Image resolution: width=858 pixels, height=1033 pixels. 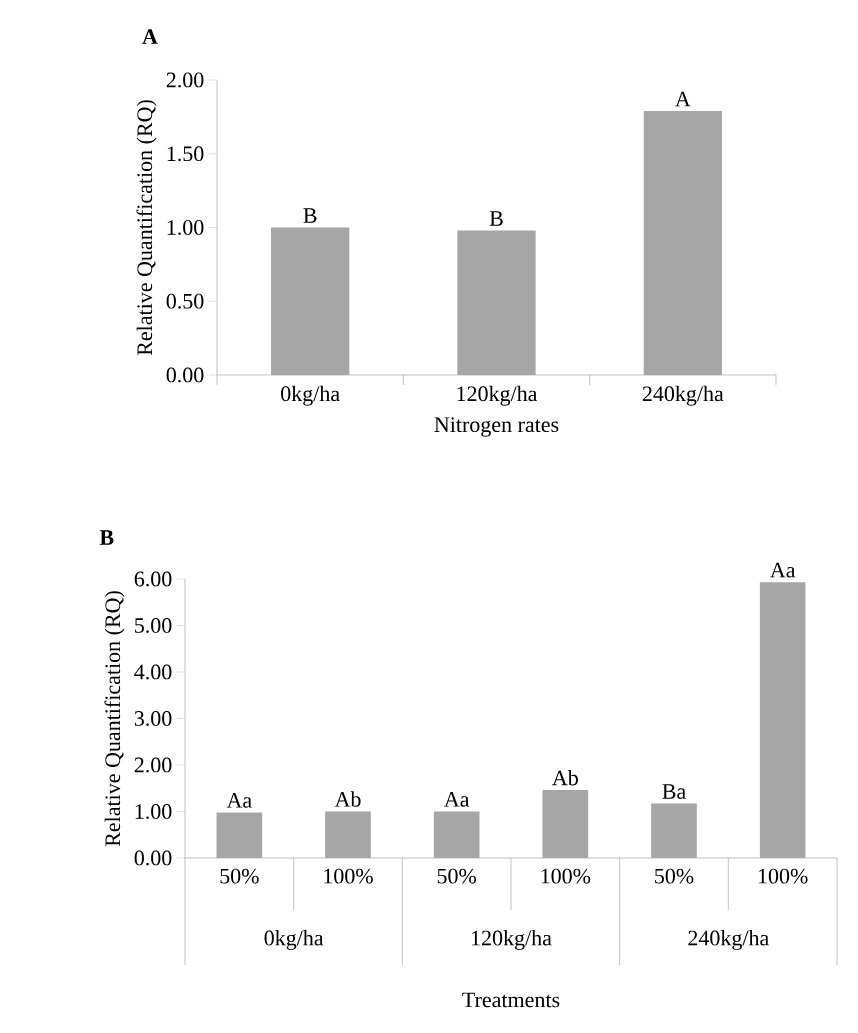 I want to click on y-tick-label: 4.00, so click(x=153, y=672).